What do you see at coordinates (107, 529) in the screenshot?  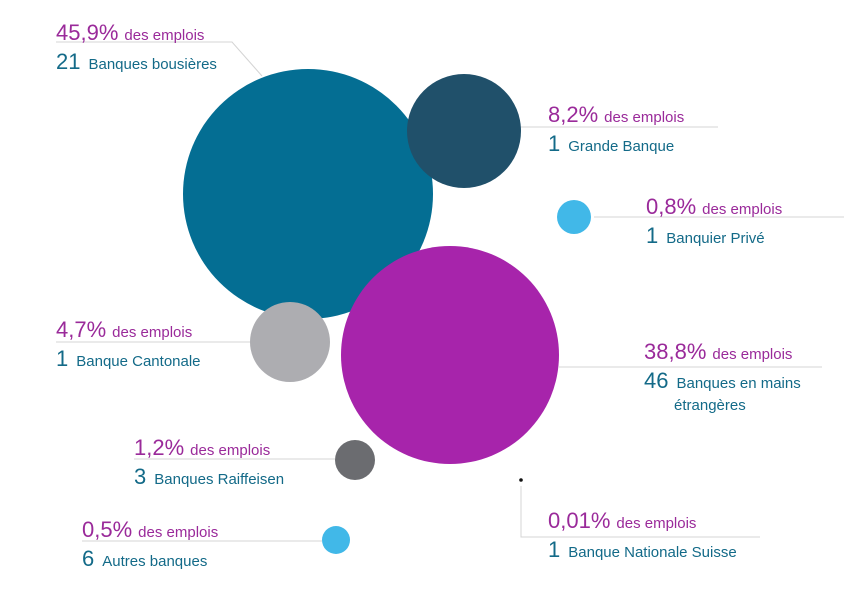 I see `share-value: 0,5%` at bounding box center [107, 529].